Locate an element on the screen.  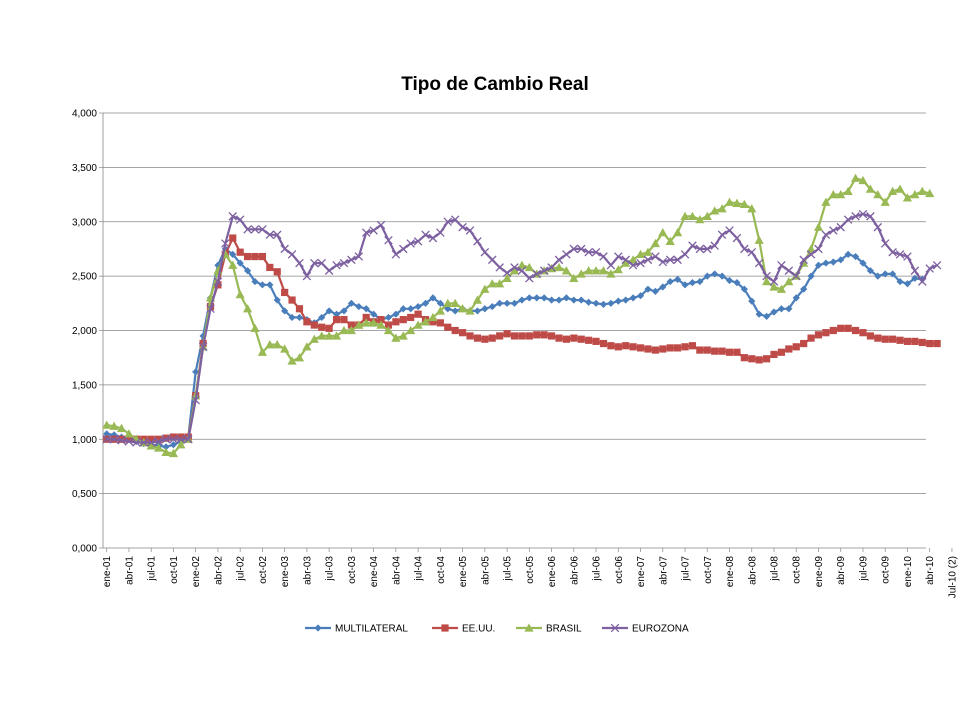
x-tick-label: abr-08 is located at coordinates (752, 570).